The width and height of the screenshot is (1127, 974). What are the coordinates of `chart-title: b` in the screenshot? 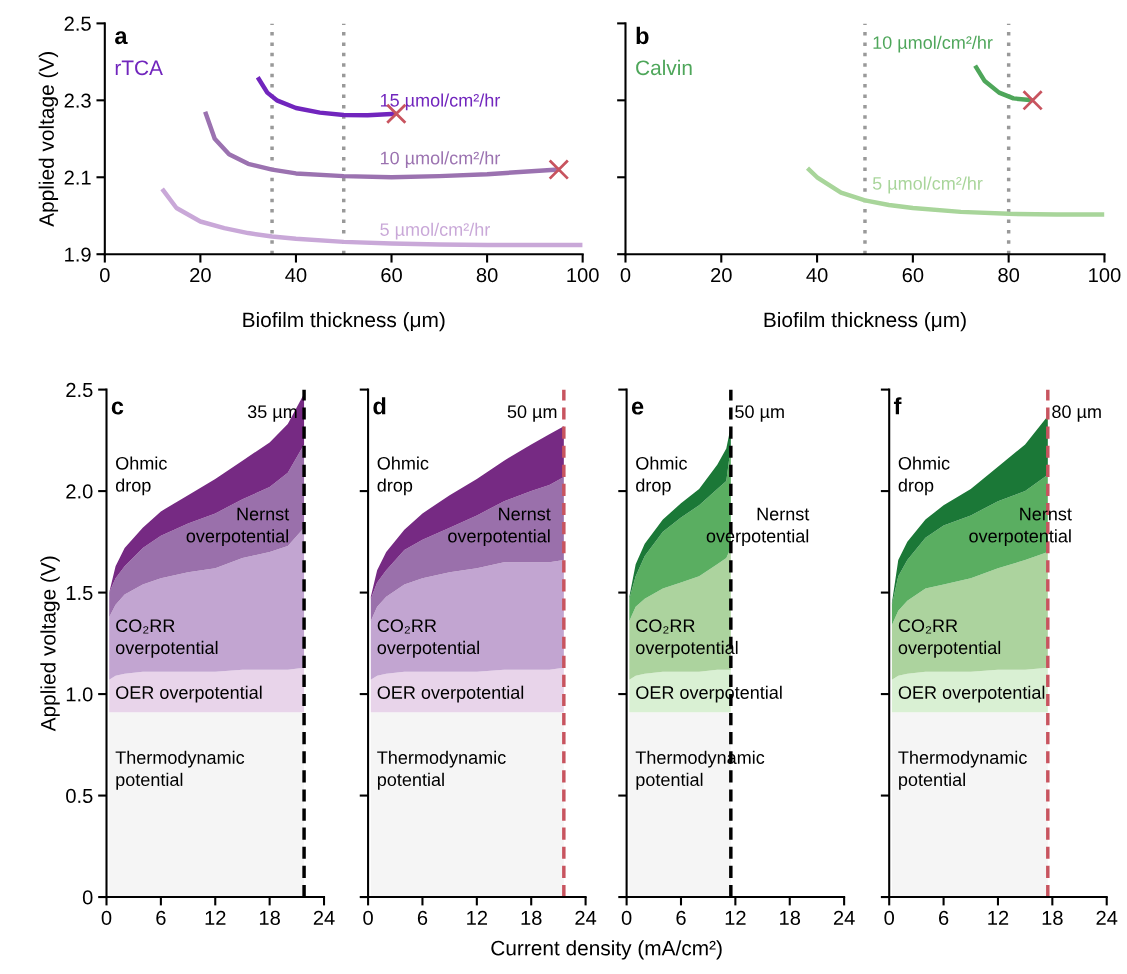 It's located at (642, 35).